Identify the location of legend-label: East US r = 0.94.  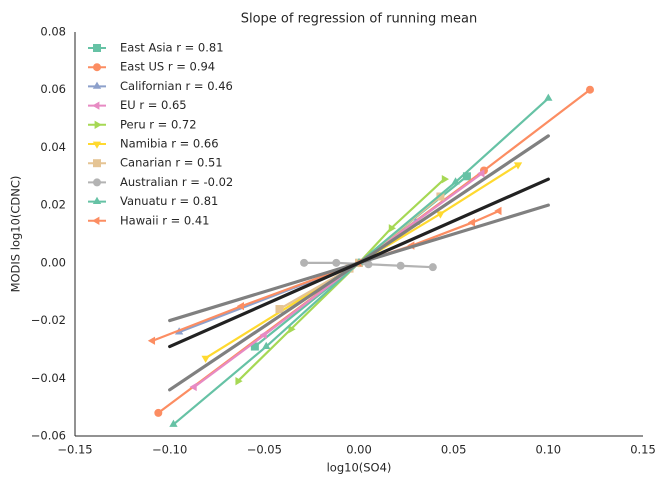
(167, 67).